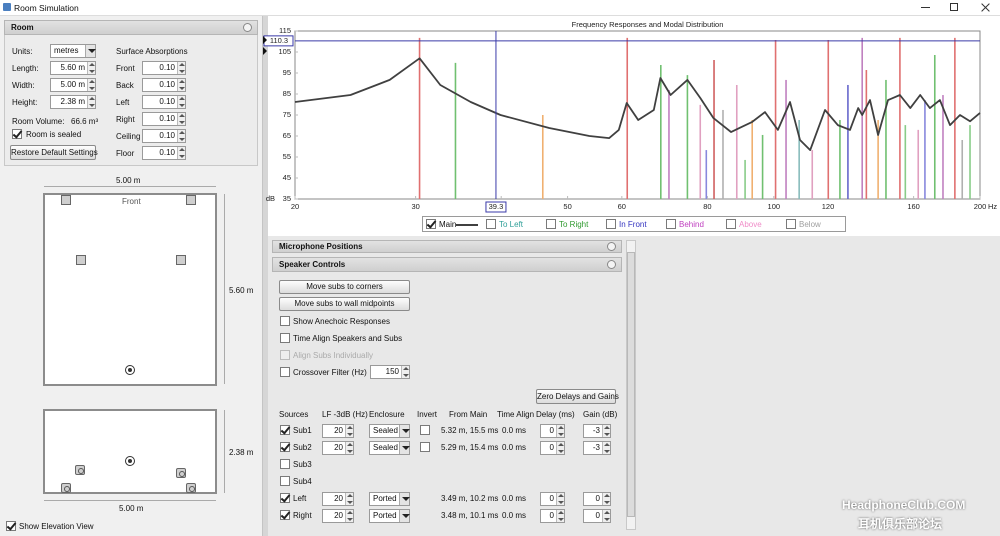  What do you see at coordinates (577, 396) in the screenshot?
I see `zero-delays-button: Zero Delays and Gains` at bounding box center [577, 396].